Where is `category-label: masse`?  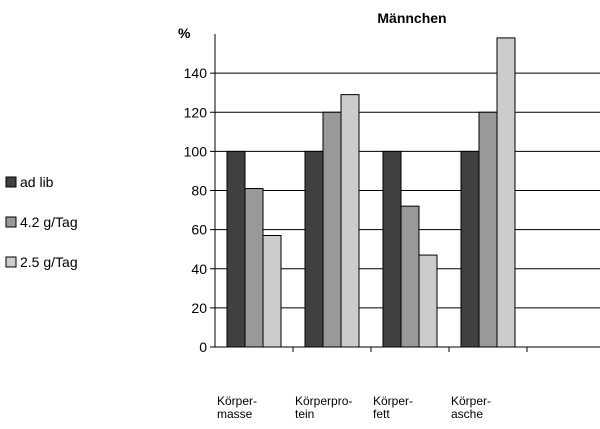
category-label: masse is located at coordinates (235, 414).